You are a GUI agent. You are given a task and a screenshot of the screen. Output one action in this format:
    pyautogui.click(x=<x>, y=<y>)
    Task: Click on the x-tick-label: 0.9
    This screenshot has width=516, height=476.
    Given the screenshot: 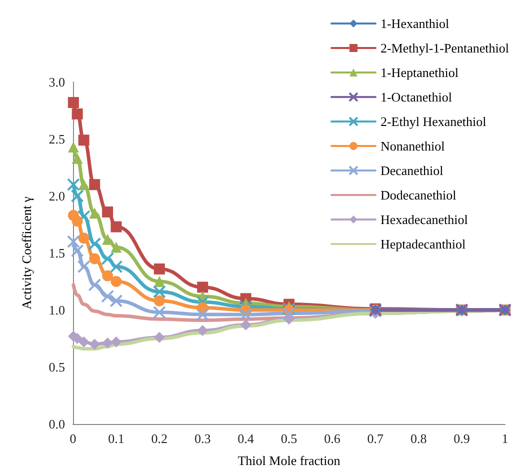 What is the action you would take?
    pyautogui.click(x=462, y=438)
    